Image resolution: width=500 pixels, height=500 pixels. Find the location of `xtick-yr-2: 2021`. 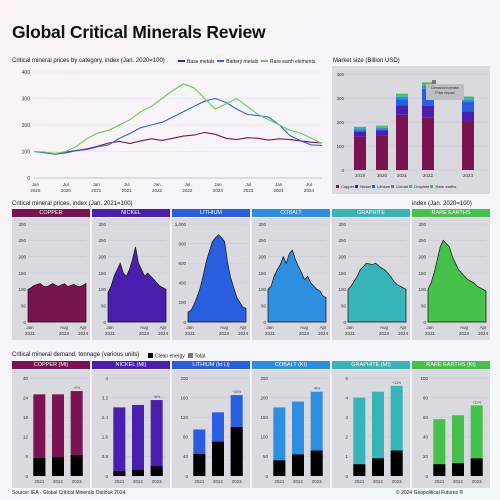

xtick-yr-2: 2021 is located at coordinates (96, 190).